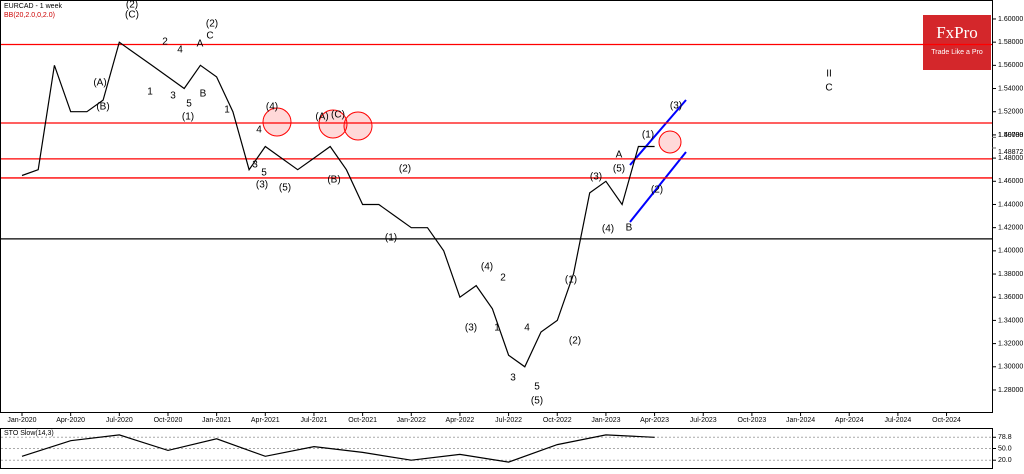  I want to click on x-tick-label: Jan-2024, so click(800, 420).